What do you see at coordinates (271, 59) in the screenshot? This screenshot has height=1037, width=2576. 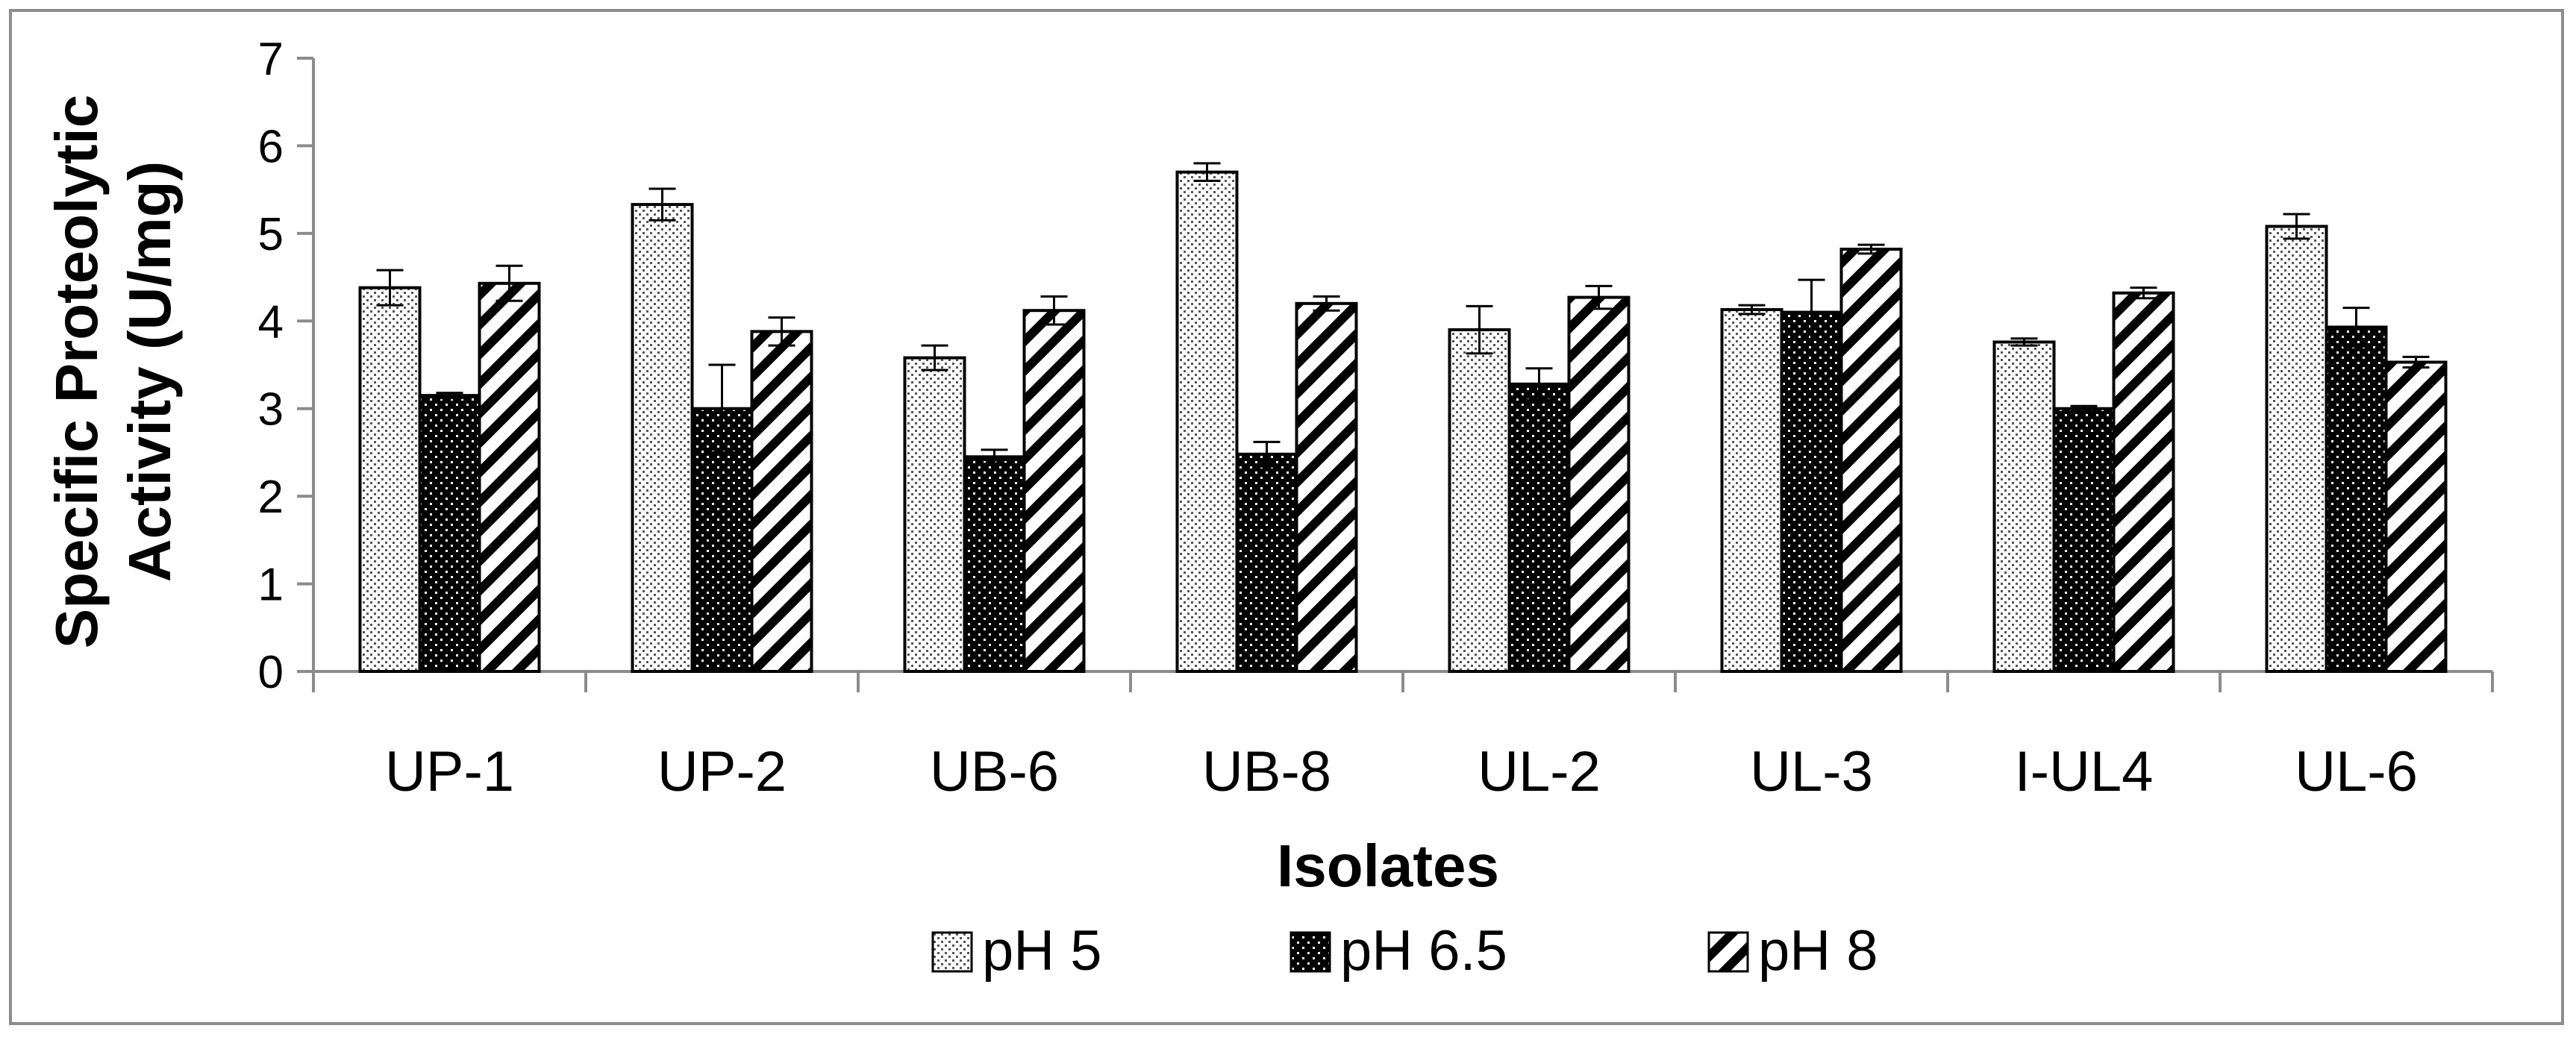 I see `y-tick-label: 7` at bounding box center [271, 59].